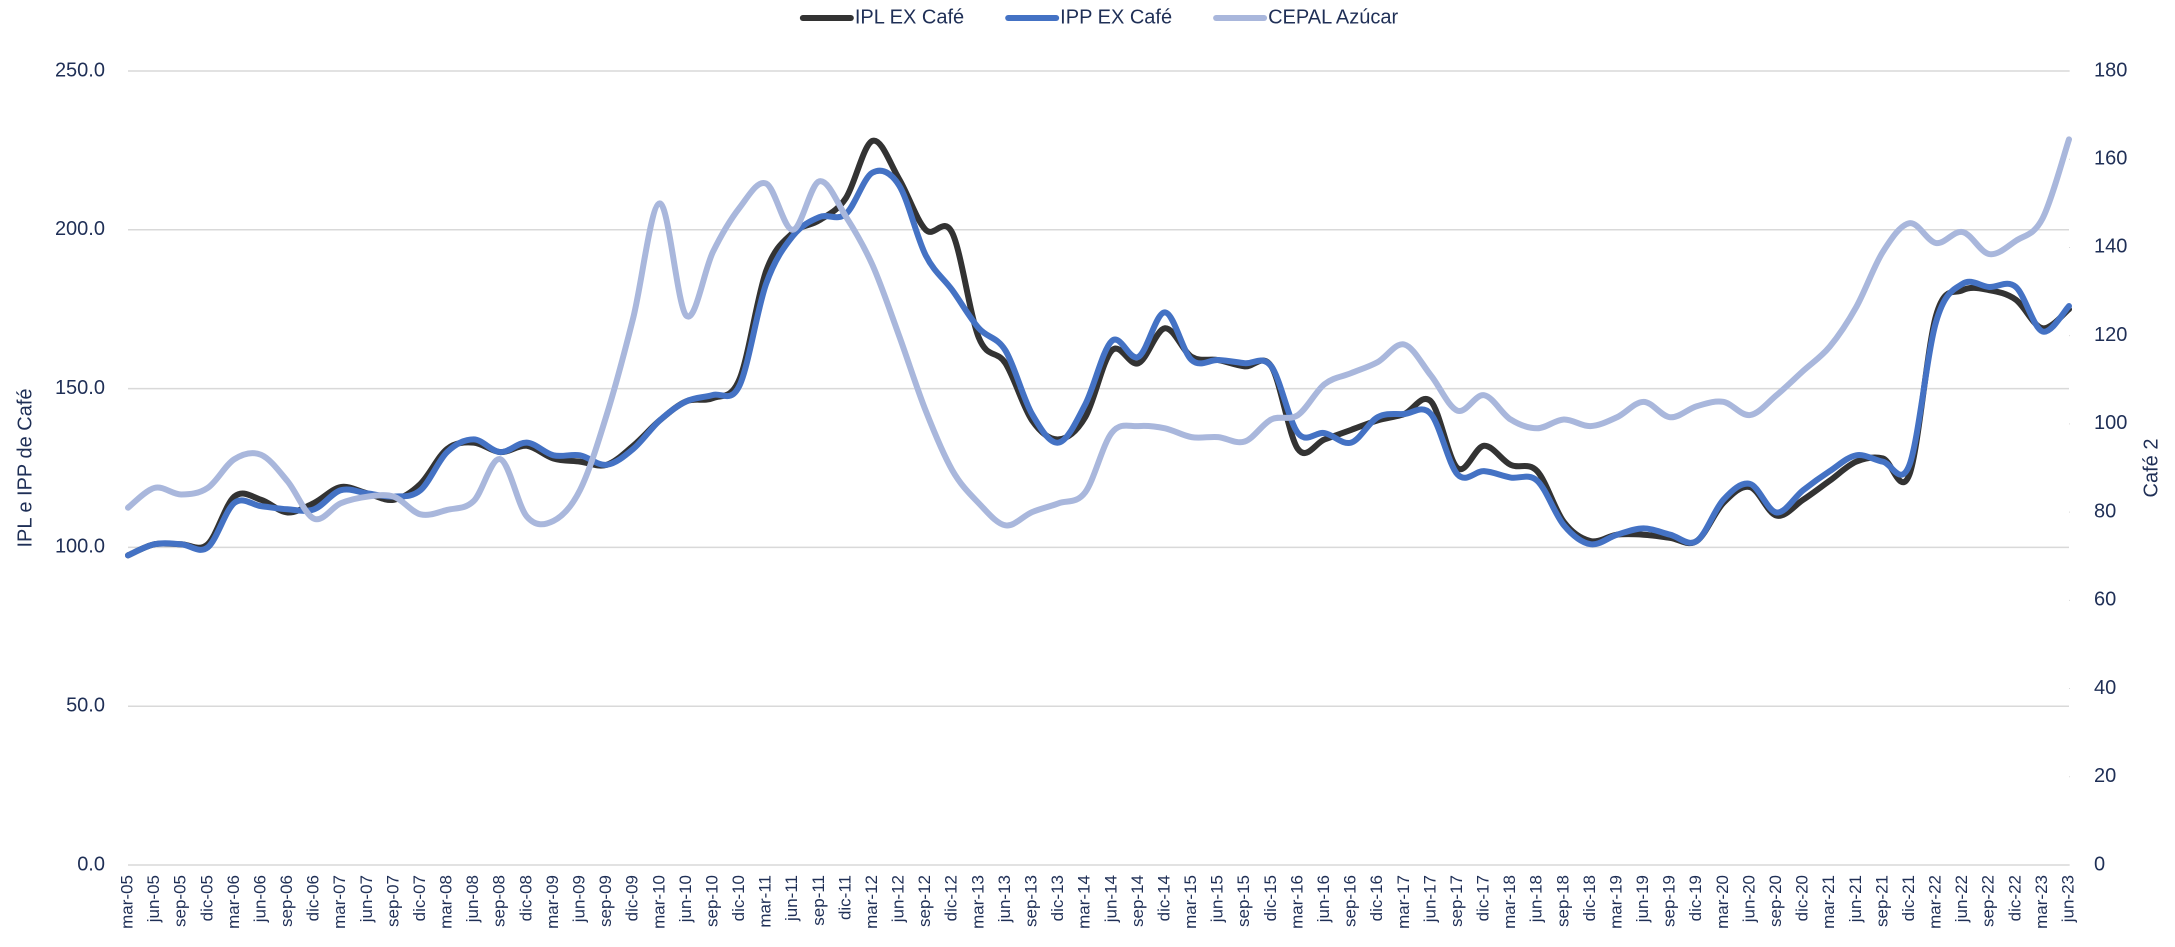 Image resolution: width=2175 pixels, height=947 pixels. What do you see at coordinates (552, 902) in the screenshot?
I see `x-tick-label: mar-09` at bounding box center [552, 902].